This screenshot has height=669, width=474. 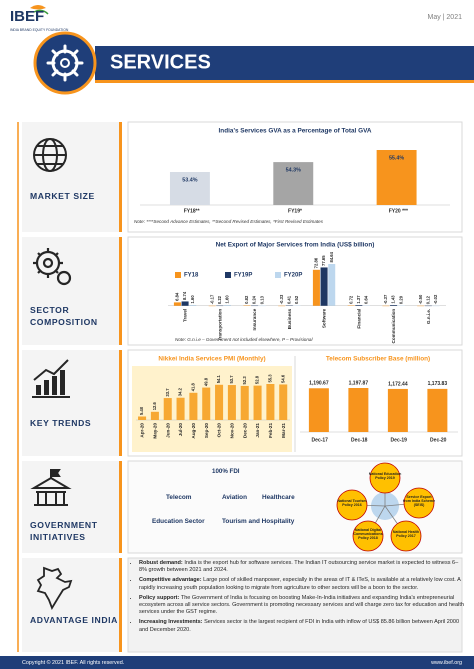 What do you see at coordinates (331, 256) in the screenshot?
I see `data-label: 84.64` at bounding box center [331, 256].